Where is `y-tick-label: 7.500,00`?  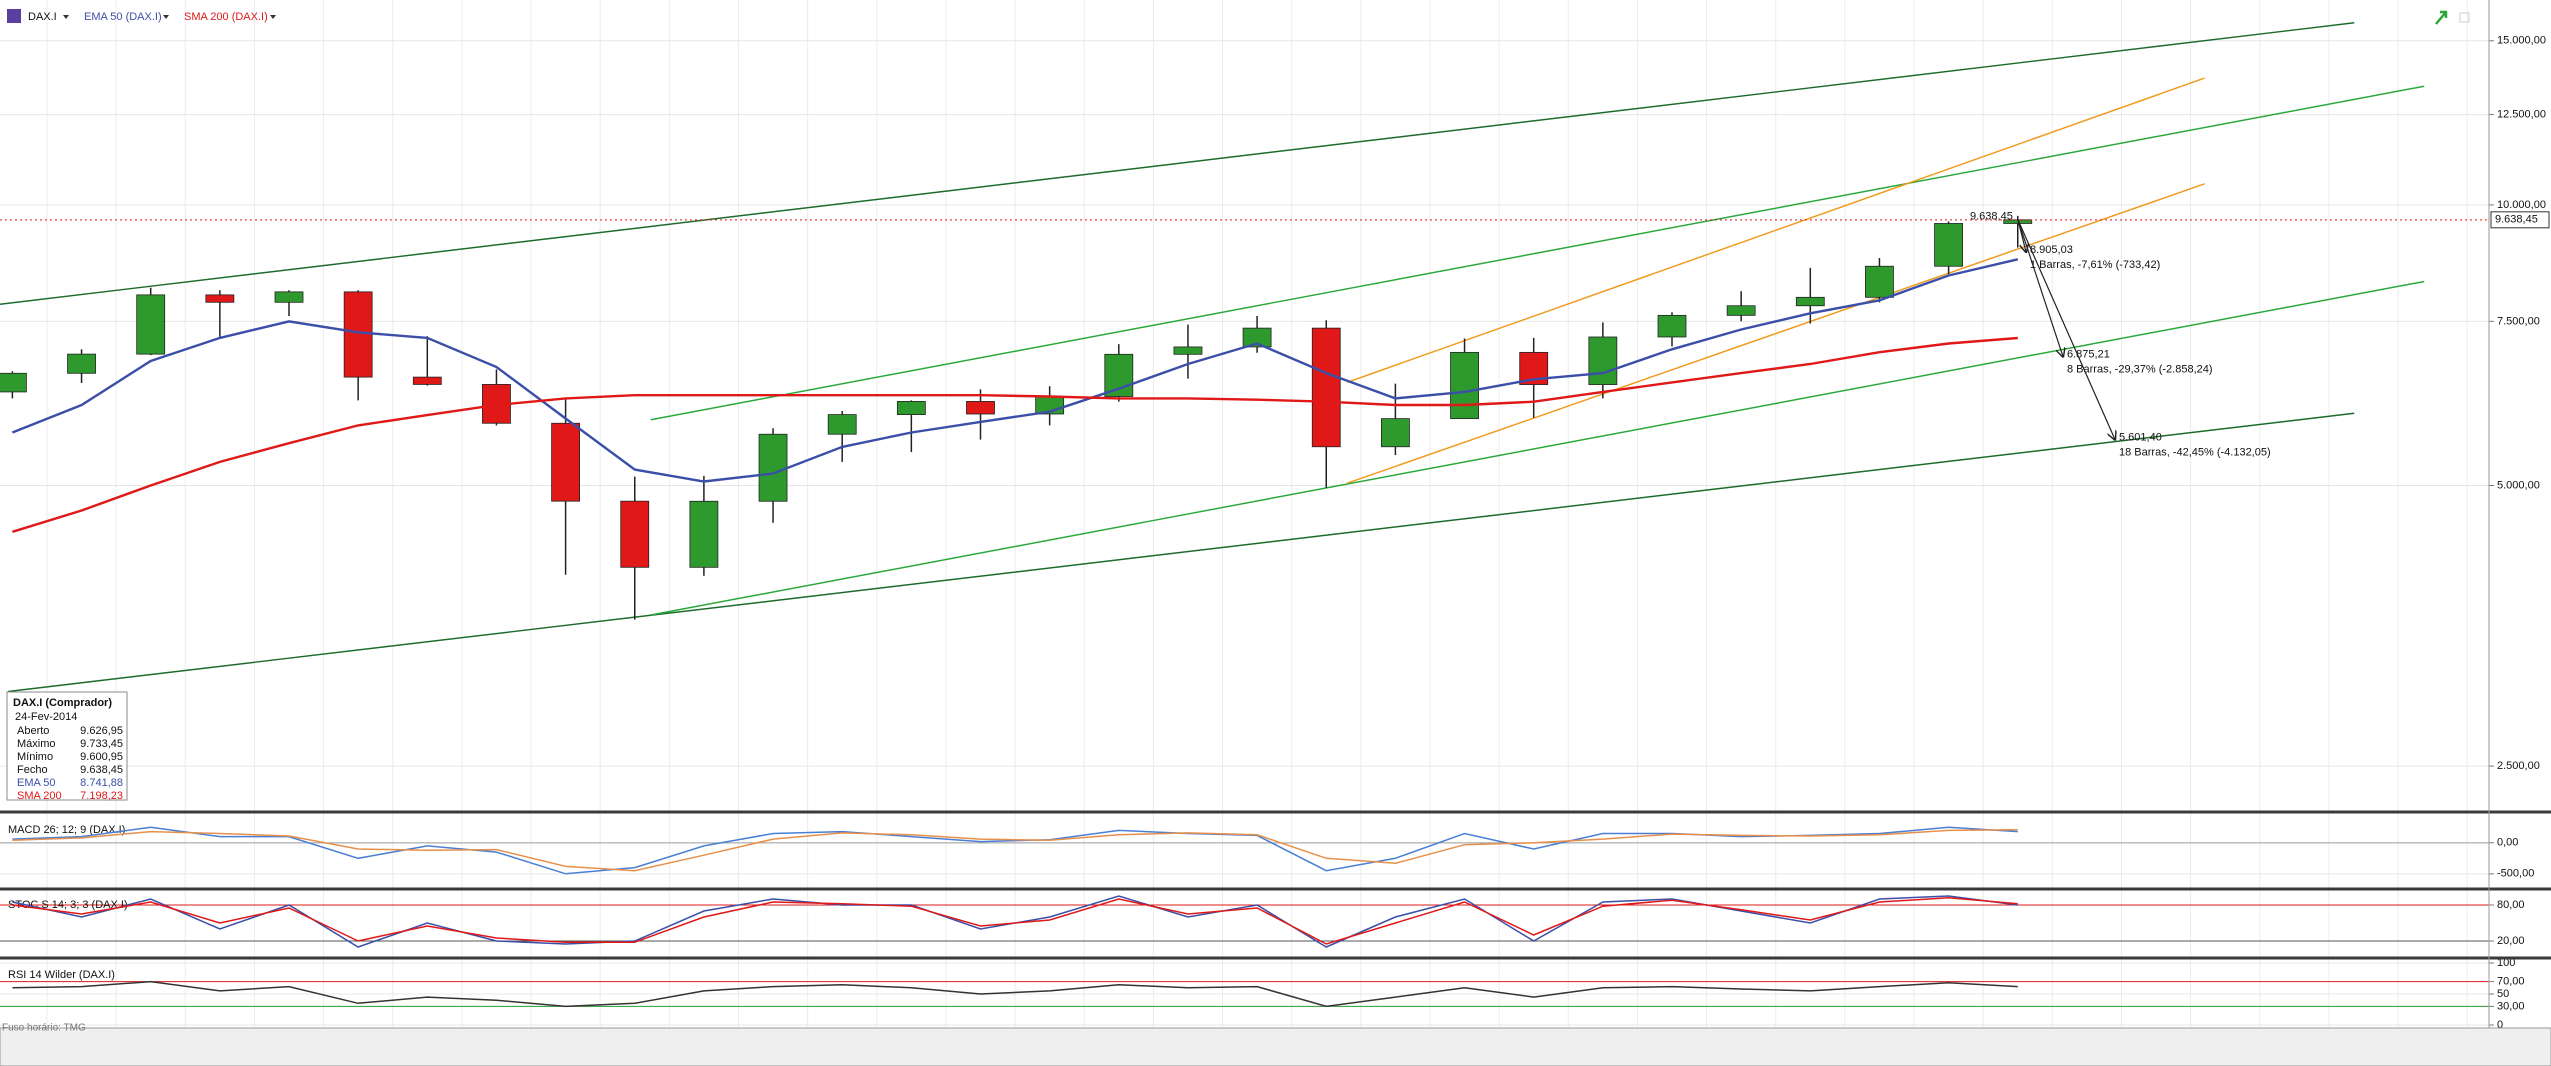 y-tick-label: 7.500,00 is located at coordinates (2518, 321).